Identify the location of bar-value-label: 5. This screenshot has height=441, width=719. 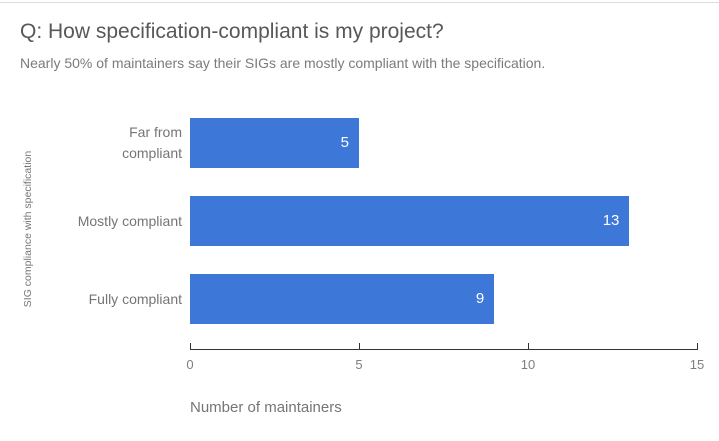
(344, 142).